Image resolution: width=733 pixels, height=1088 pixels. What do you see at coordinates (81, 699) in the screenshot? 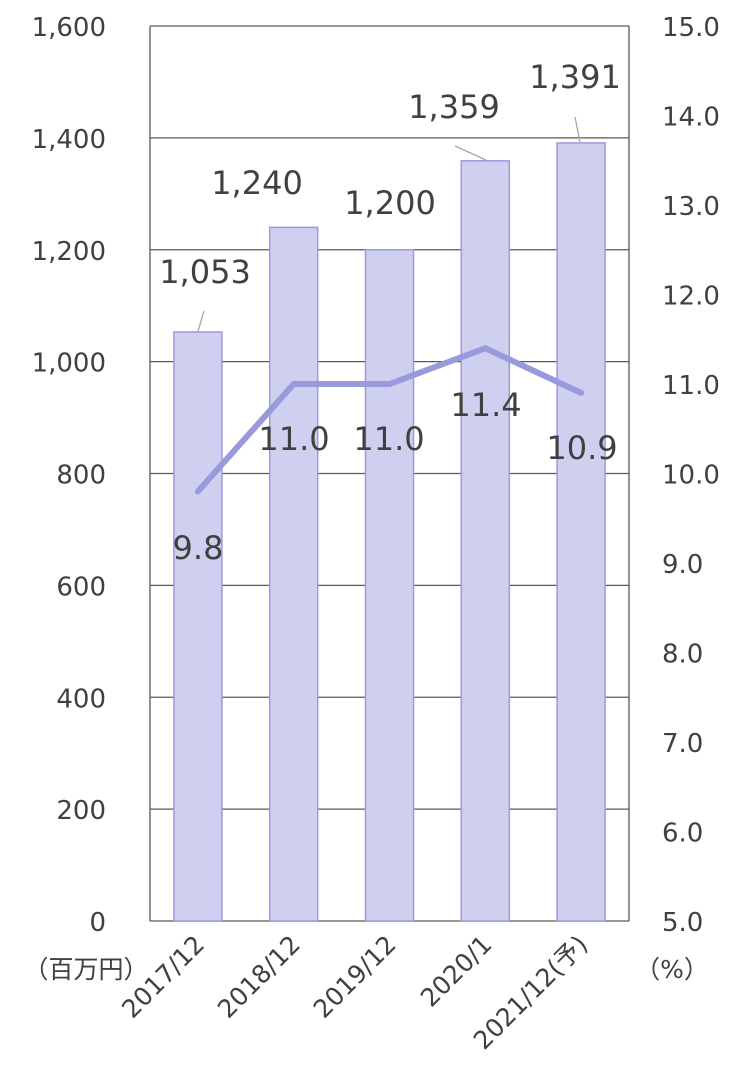
I see `y-tick-label: 400` at bounding box center [81, 699].